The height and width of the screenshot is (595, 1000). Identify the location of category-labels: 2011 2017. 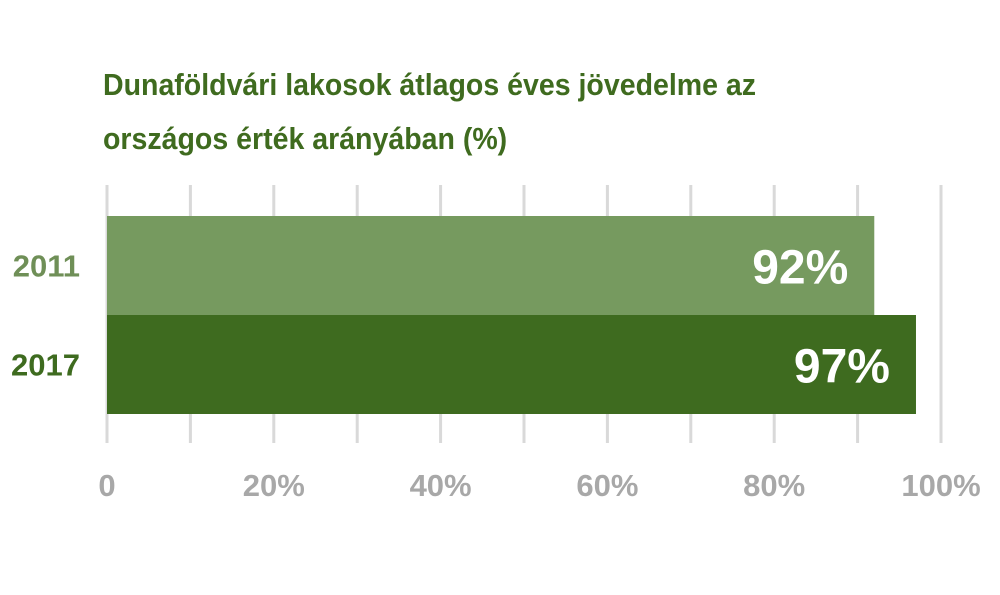
(45, 316).